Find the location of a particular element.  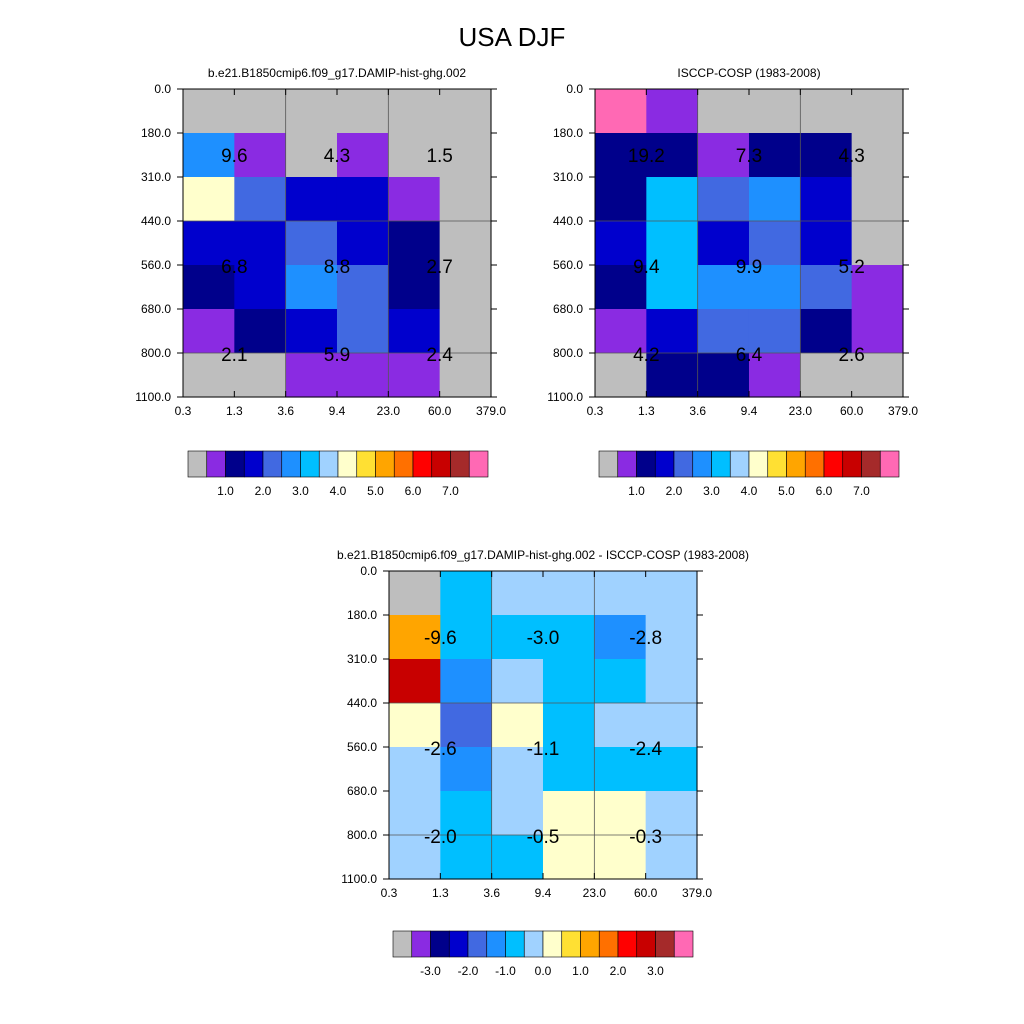

cell-annotation: 8.8 is located at coordinates (337, 267).